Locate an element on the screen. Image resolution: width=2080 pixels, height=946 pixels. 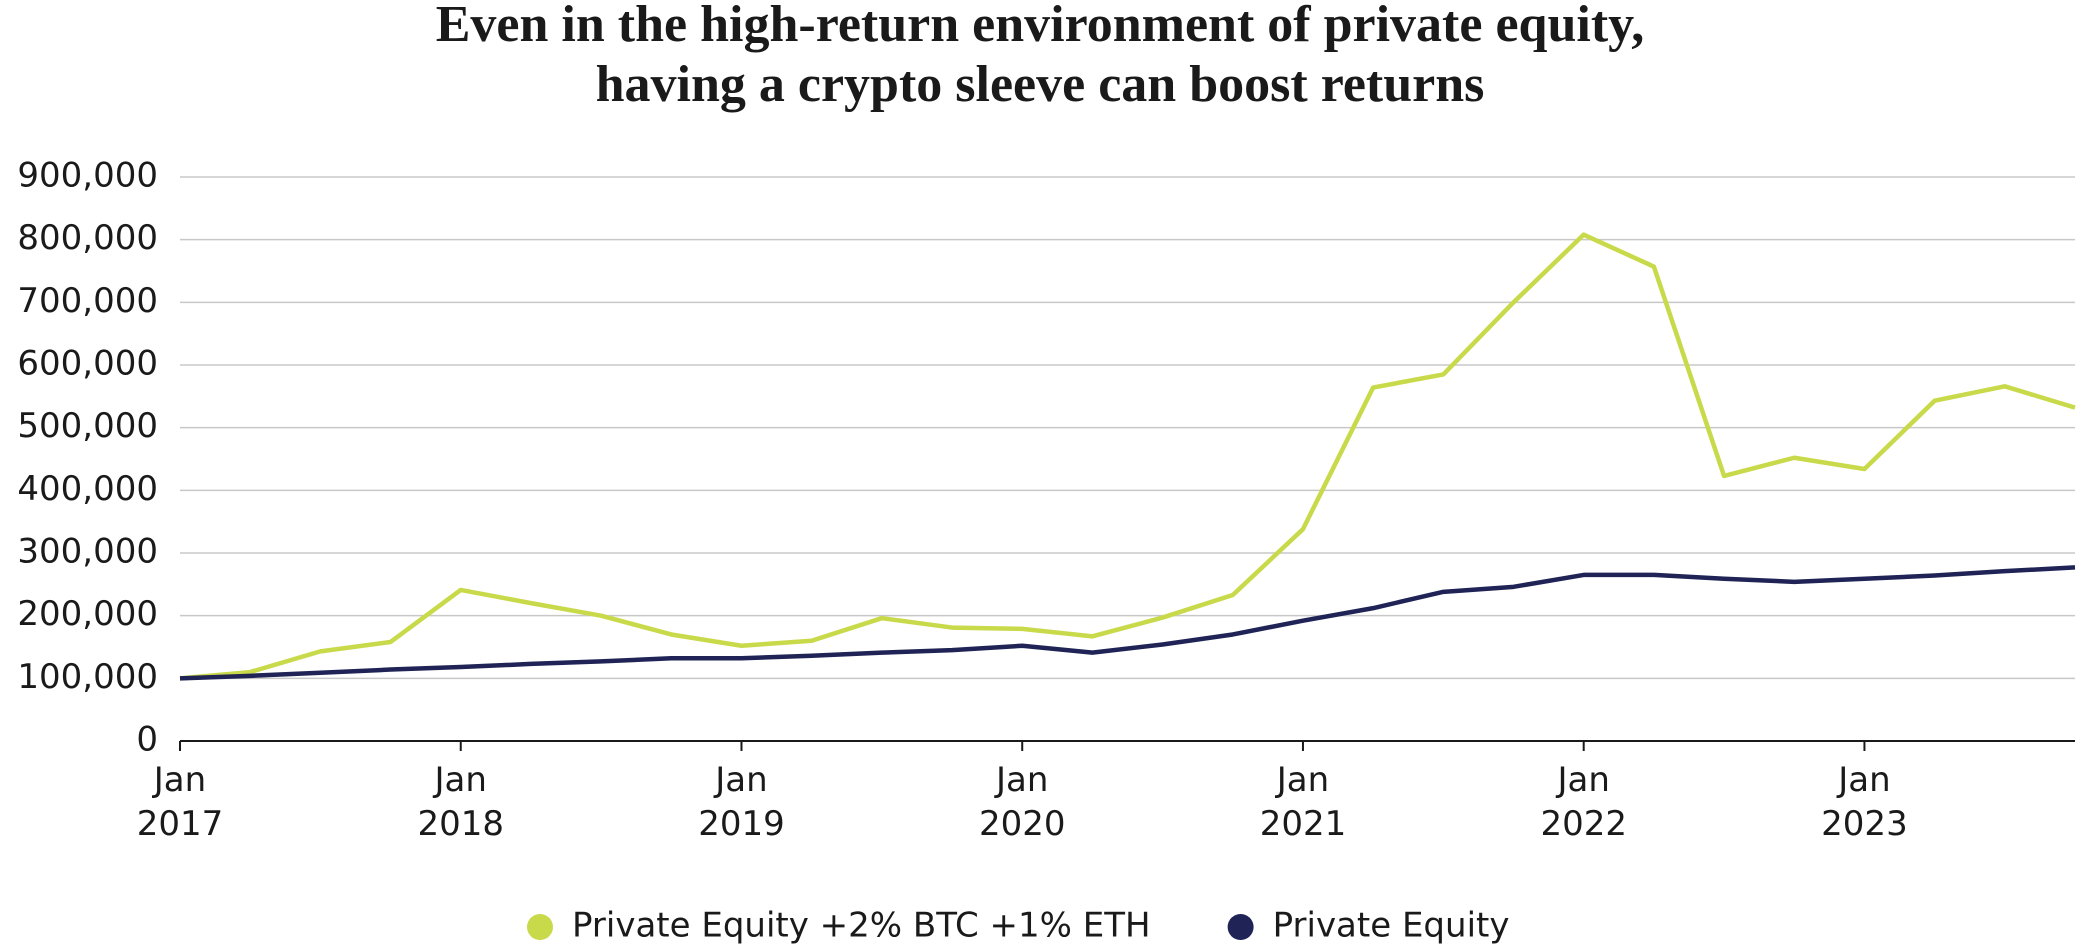
x-tick-label: Jan 2022 is located at coordinates (1583, 802).